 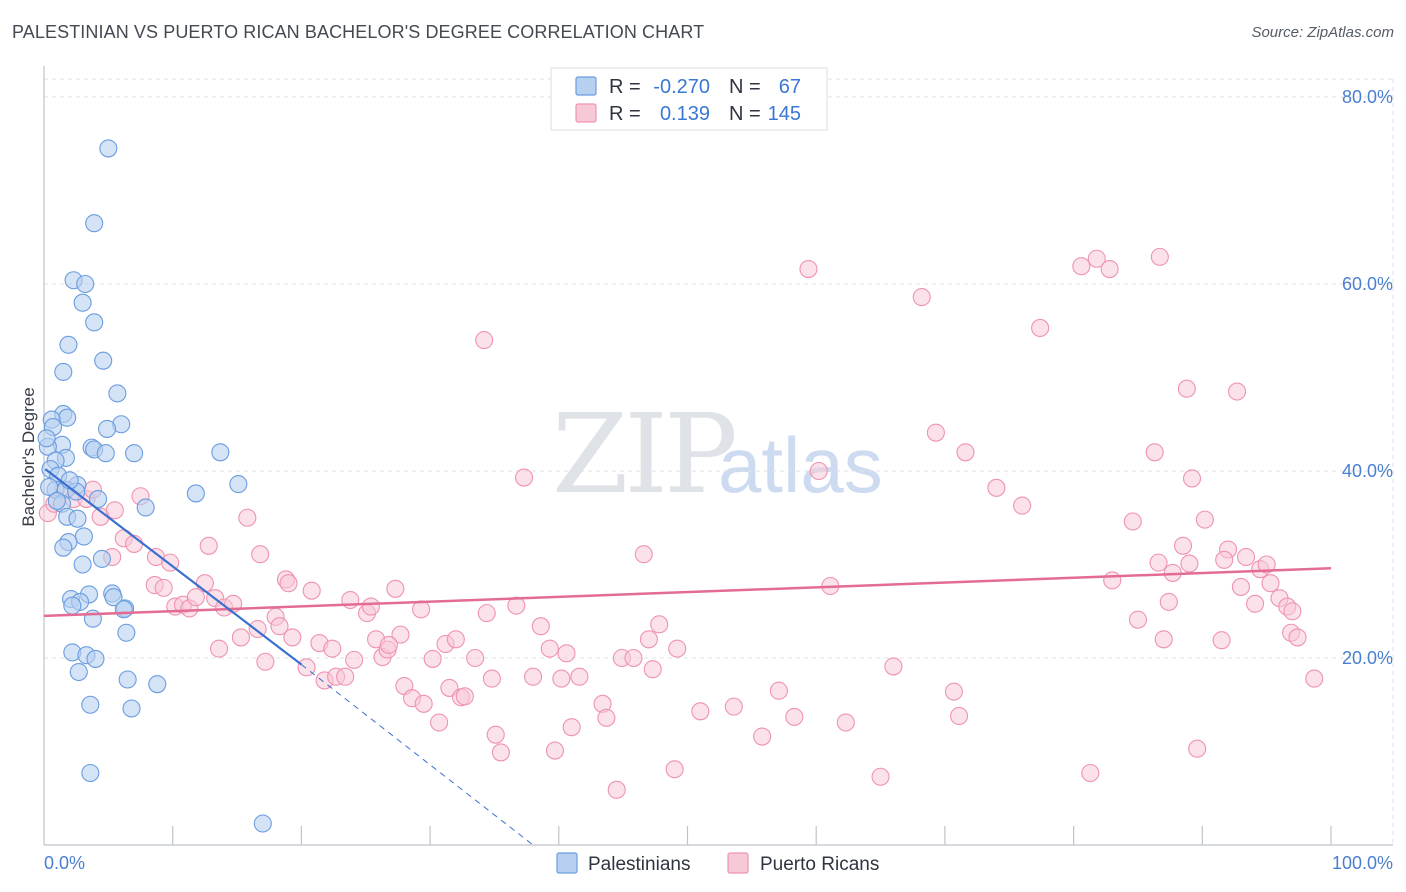 I want to click on y-tick-label-20: 20.0%, so click(x=1367, y=658).